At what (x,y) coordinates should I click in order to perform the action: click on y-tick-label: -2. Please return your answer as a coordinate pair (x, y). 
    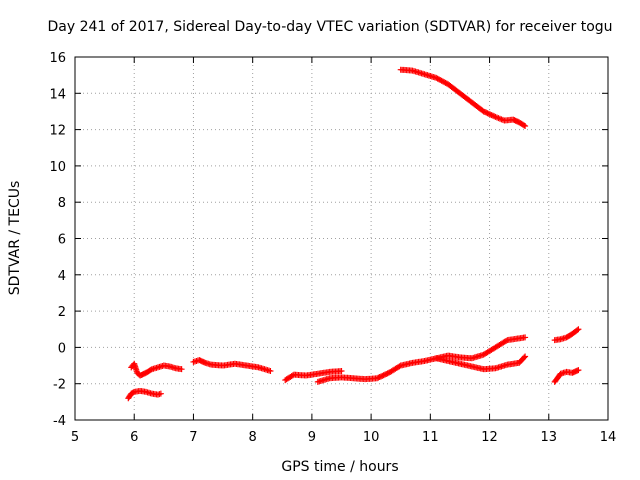
    Looking at the image, I should click on (59, 385).